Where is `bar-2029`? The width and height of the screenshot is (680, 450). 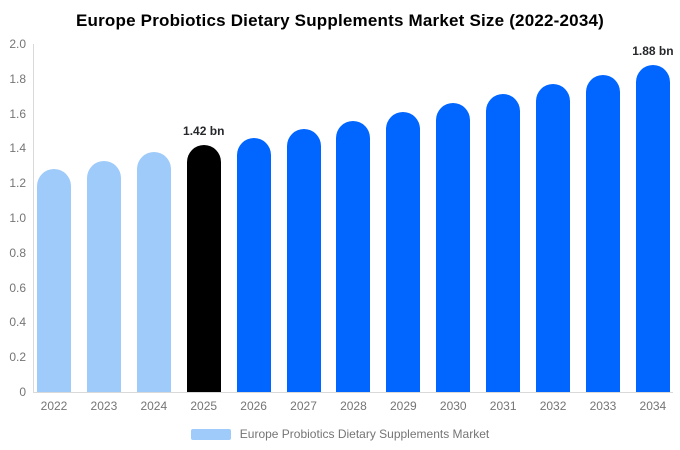 bar-2029 is located at coordinates (403, 251).